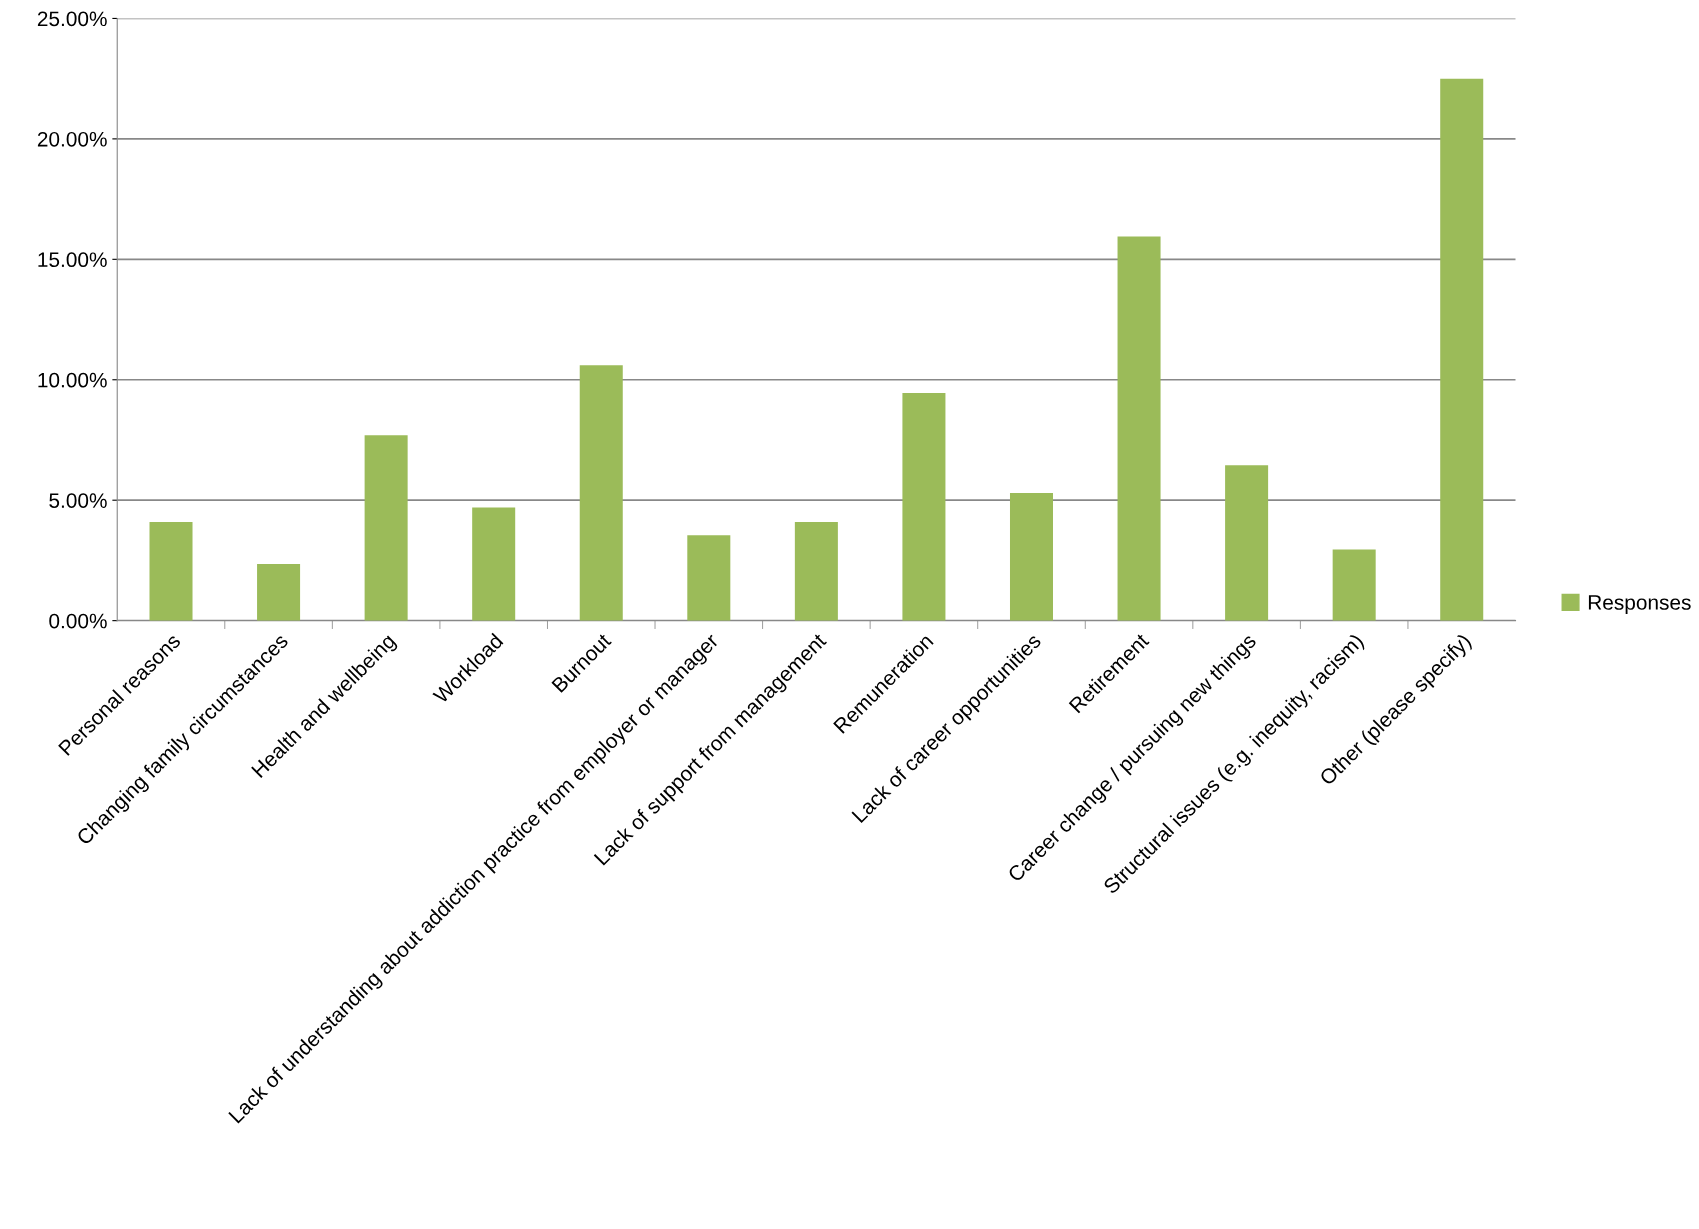 The width and height of the screenshot is (1699, 1229). Describe the element at coordinates (72, 380) in the screenshot. I see `y-tick-label: 10.00%` at that location.